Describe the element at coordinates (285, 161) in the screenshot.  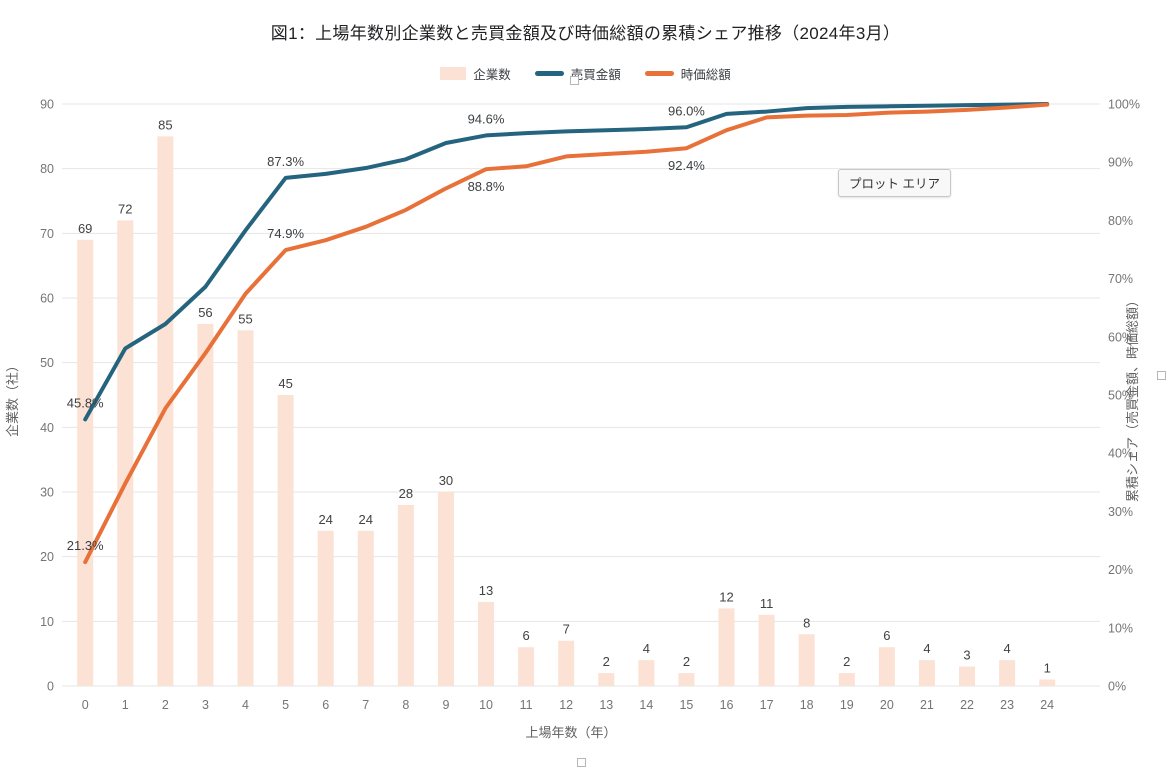
I see `line-annotation: 87.3%` at that location.